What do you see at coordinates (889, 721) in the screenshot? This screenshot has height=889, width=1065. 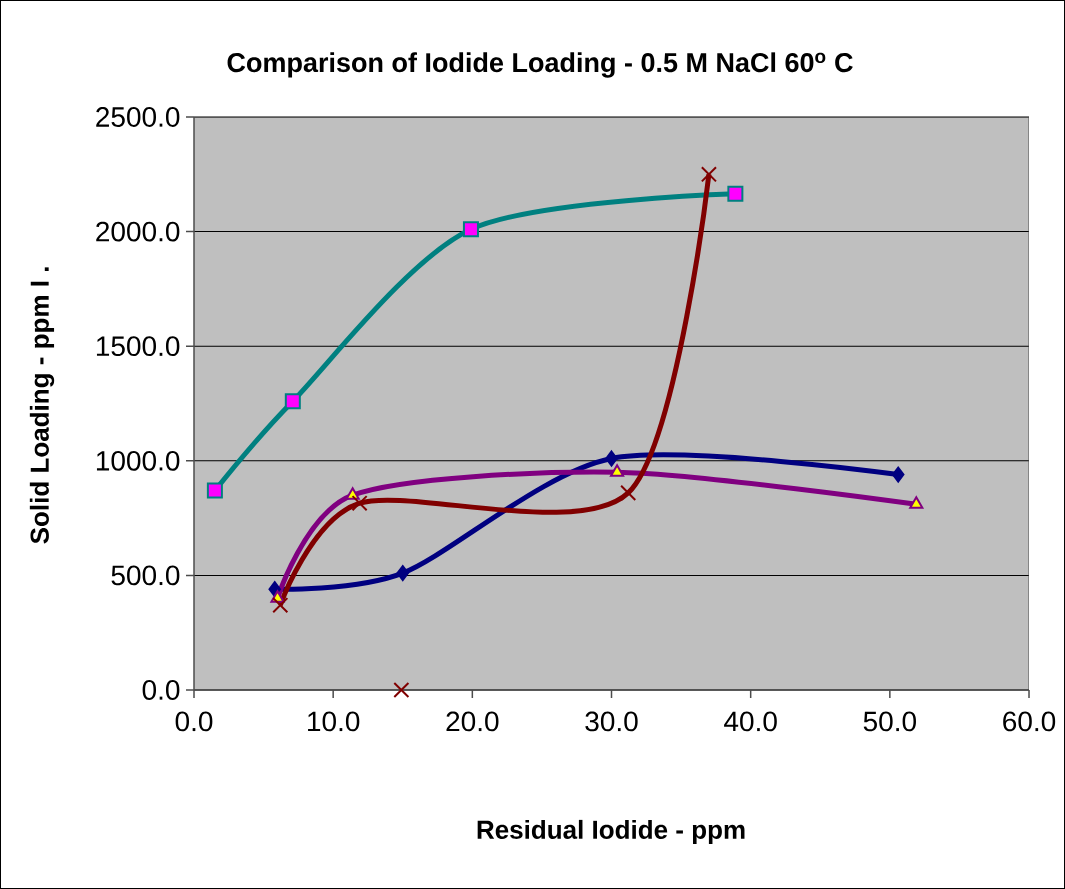 I see `x-tick-label: 50.0` at bounding box center [889, 721].